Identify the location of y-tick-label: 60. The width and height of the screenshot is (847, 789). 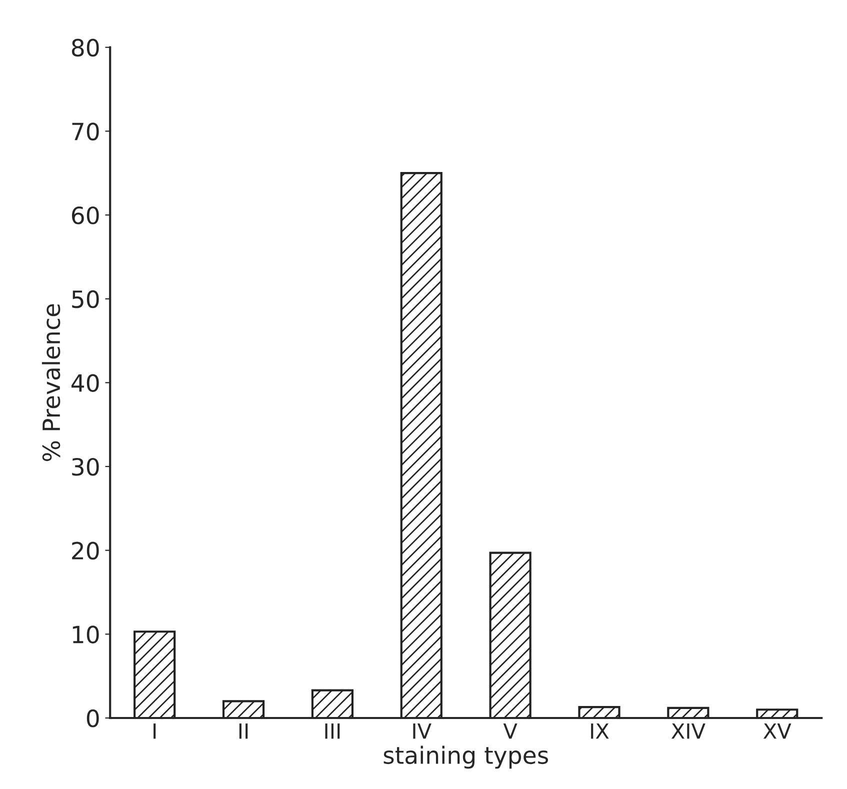
(85, 215).